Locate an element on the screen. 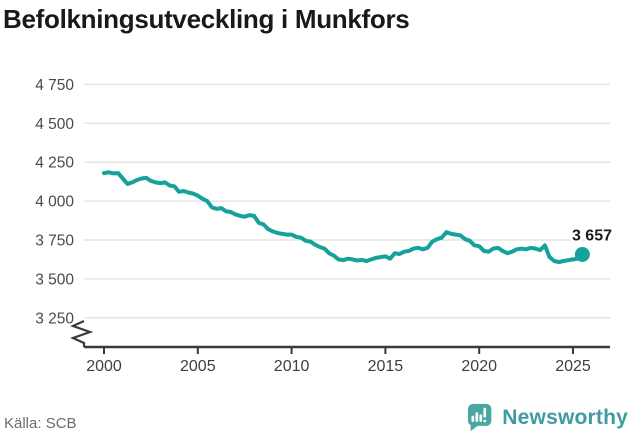 This screenshot has width=631, height=439. page-title: Befolkningsutveckling i Munkfors is located at coordinates (206, 19).